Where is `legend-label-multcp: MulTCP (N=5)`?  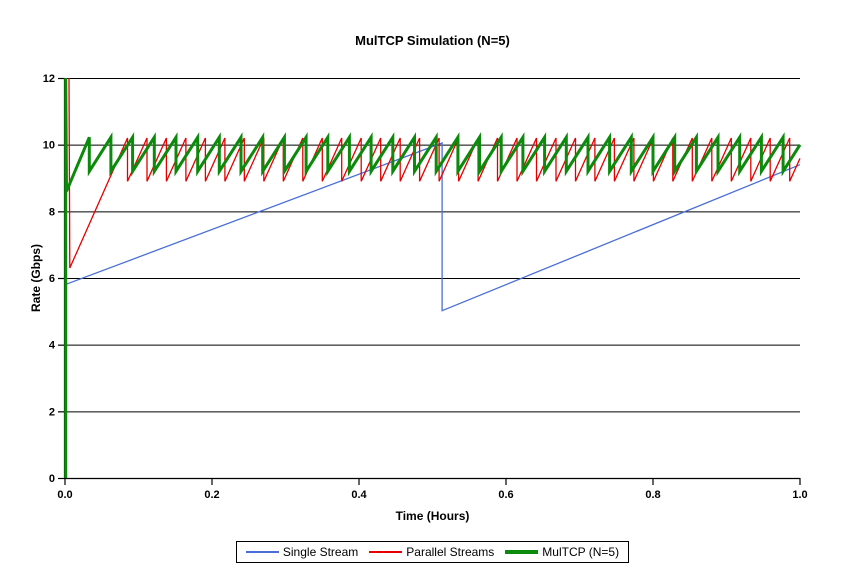
legend-label-multcp: MulTCP (N=5) is located at coordinates (581, 552).